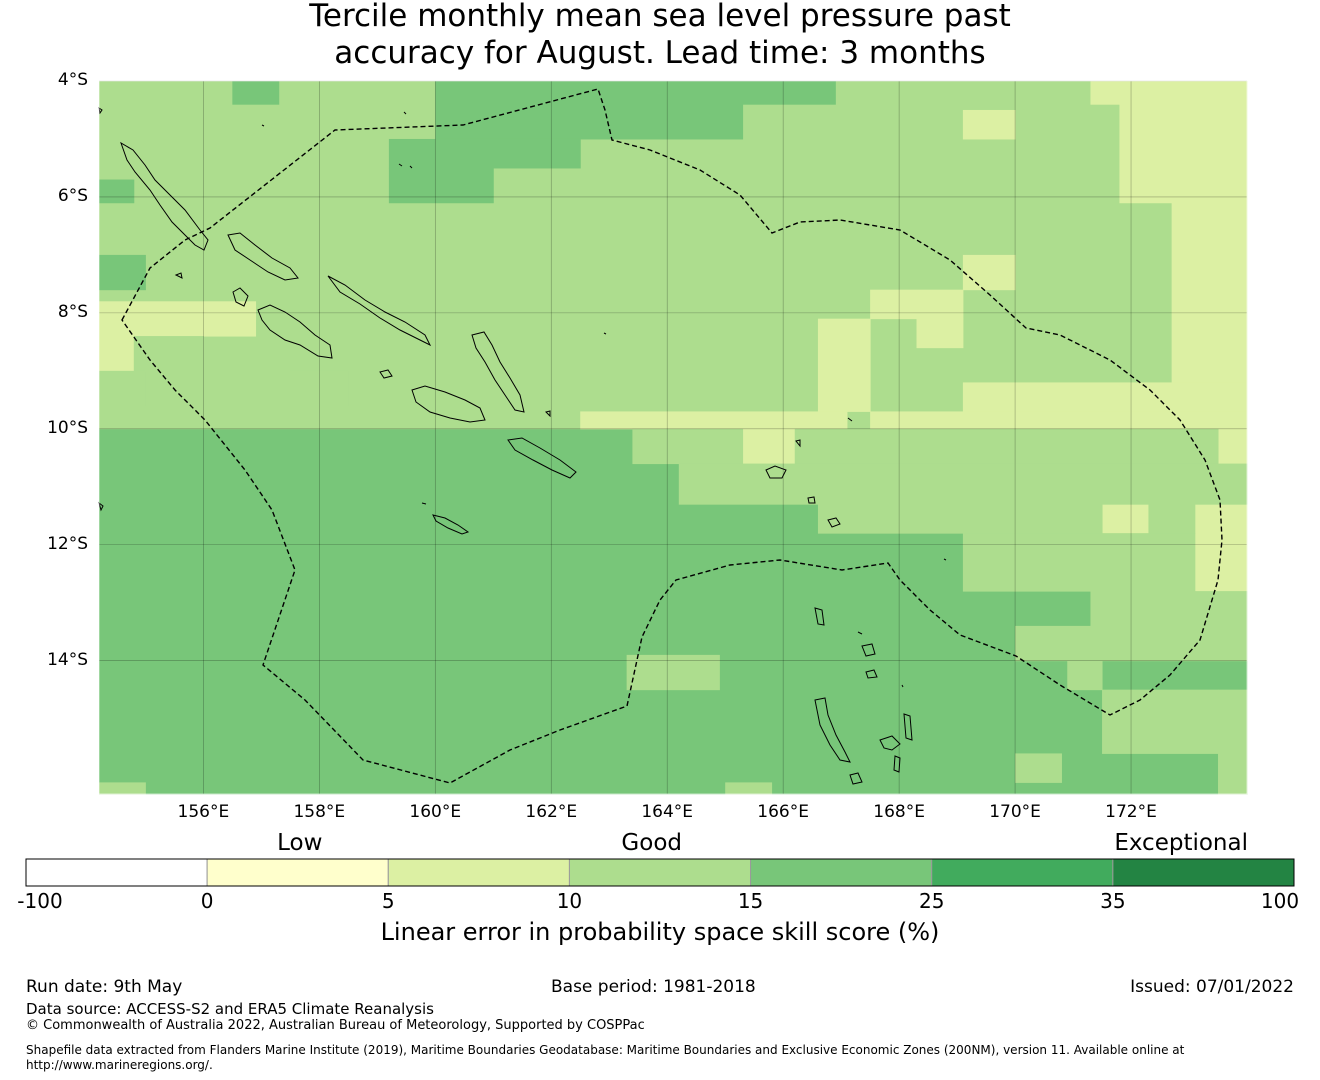 This screenshot has height=1080, width=1320. Describe the element at coordinates (542, 458) in the screenshot. I see `island-makira` at that location.